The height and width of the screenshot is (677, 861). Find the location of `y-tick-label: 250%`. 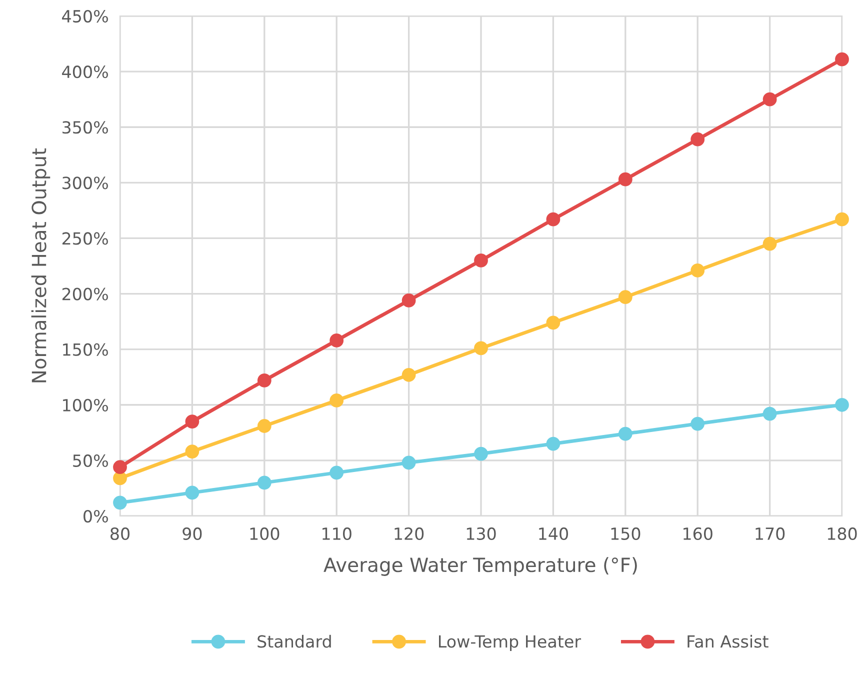

y-tick-label: 250% is located at coordinates (85, 238).